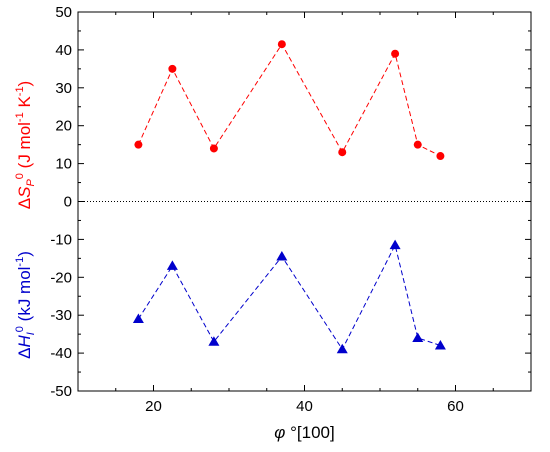 This screenshot has width=550, height=452. I want to click on y-tick-label: -50, so click(61, 391).